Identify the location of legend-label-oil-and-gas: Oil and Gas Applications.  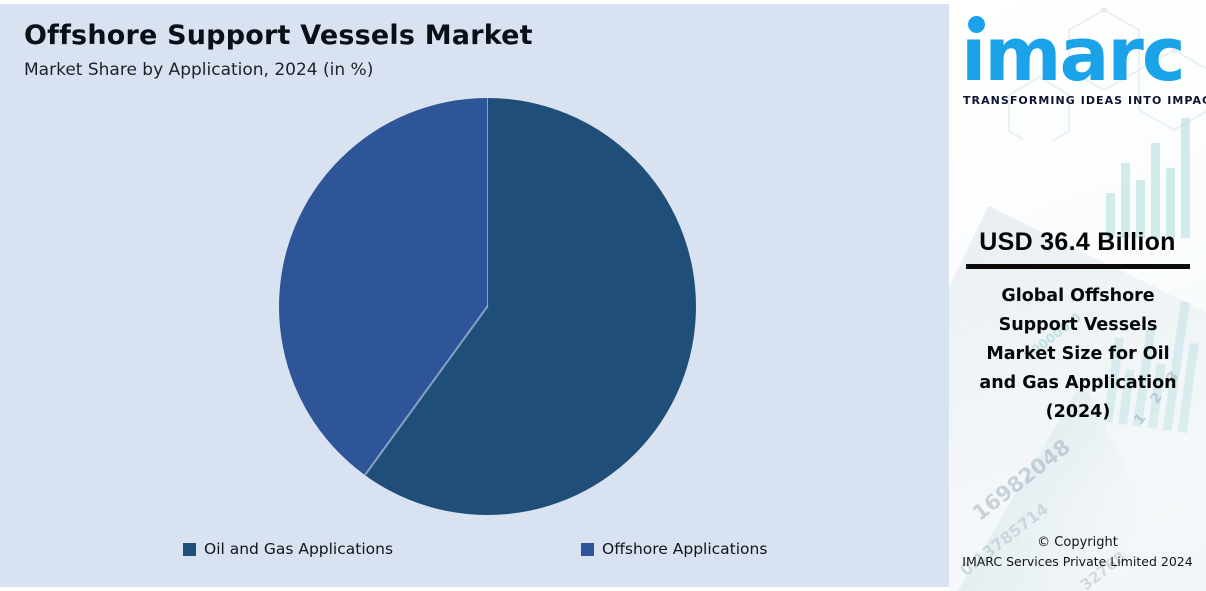
(299, 549).